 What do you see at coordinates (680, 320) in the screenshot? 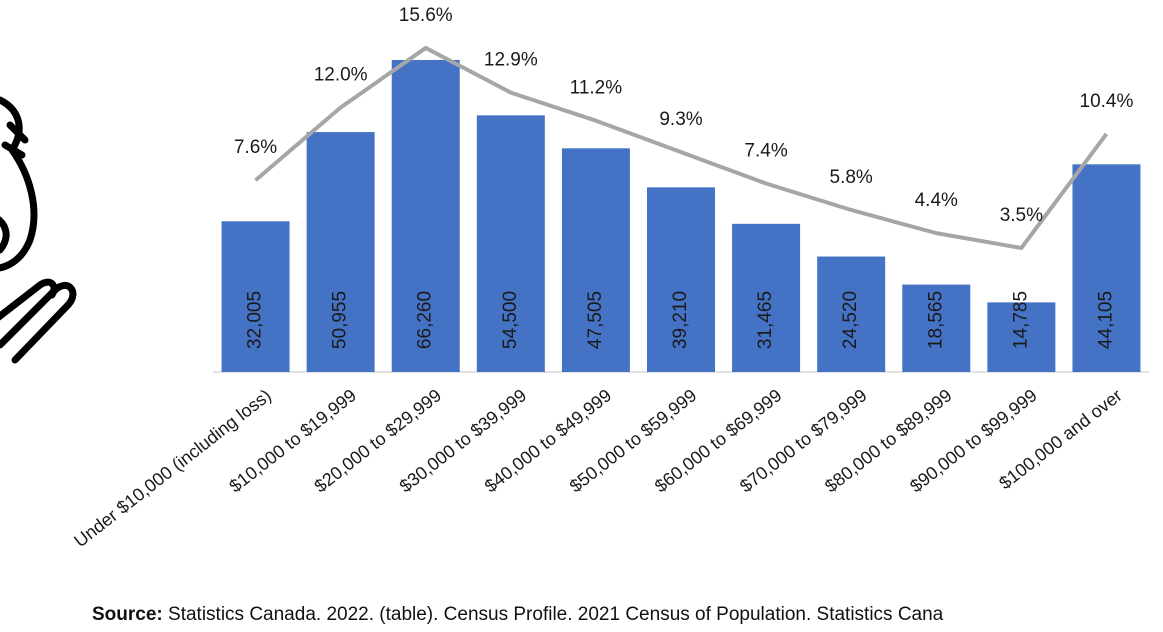
I see `bar-value-label: 39,210` at bounding box center [680, 320].